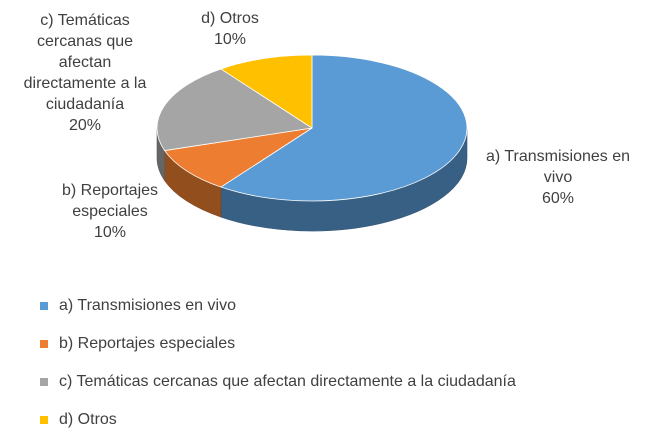  Describe the element at coordinates (88, 419) in the screenshot. I see `legend-label: d) Otros` at that location.